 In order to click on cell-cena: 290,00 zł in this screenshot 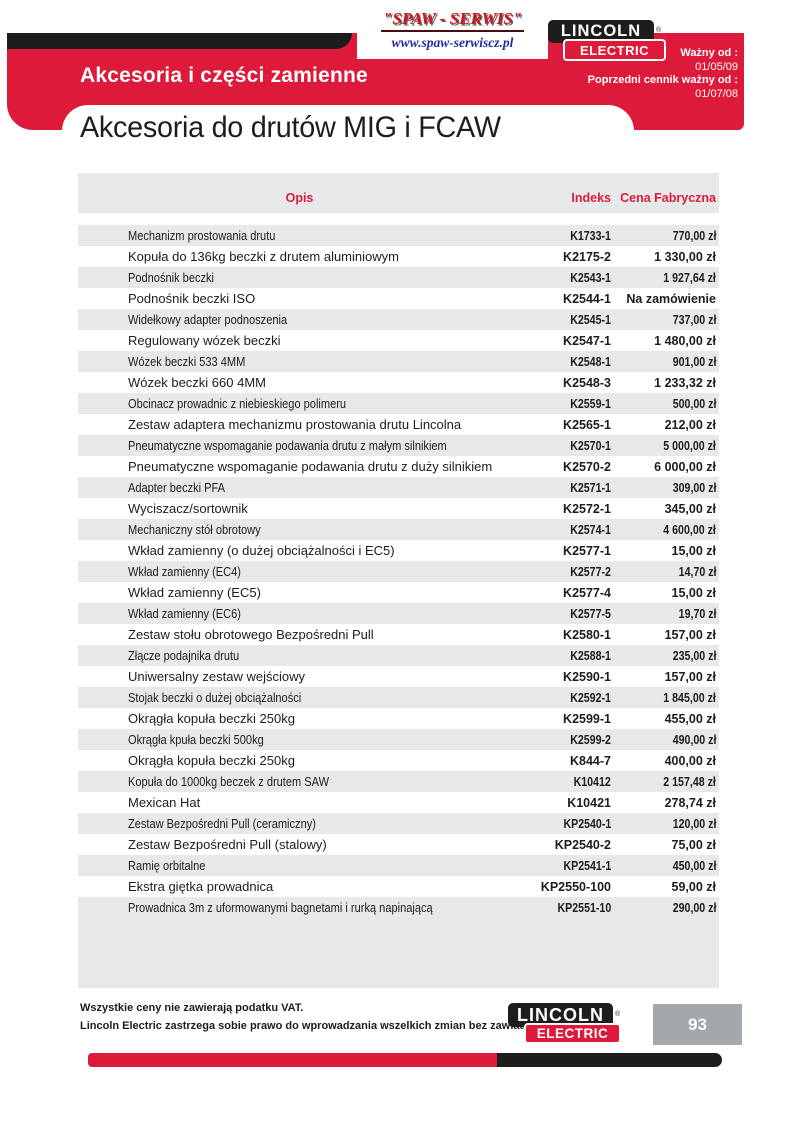, I will do `click(694, 907)`.